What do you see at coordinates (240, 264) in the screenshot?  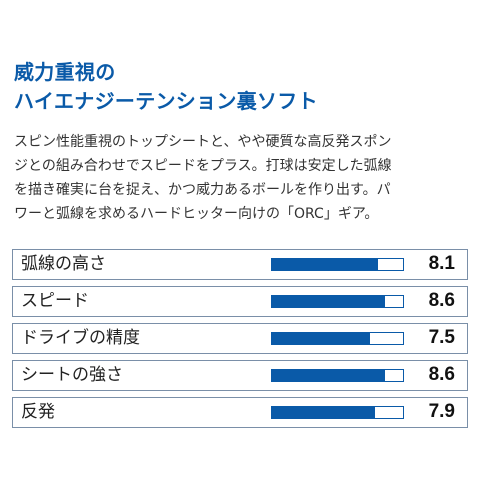 I see `rating-row-arc-height: 弧線の高さ 8.1` at bounding box center [240, 264].